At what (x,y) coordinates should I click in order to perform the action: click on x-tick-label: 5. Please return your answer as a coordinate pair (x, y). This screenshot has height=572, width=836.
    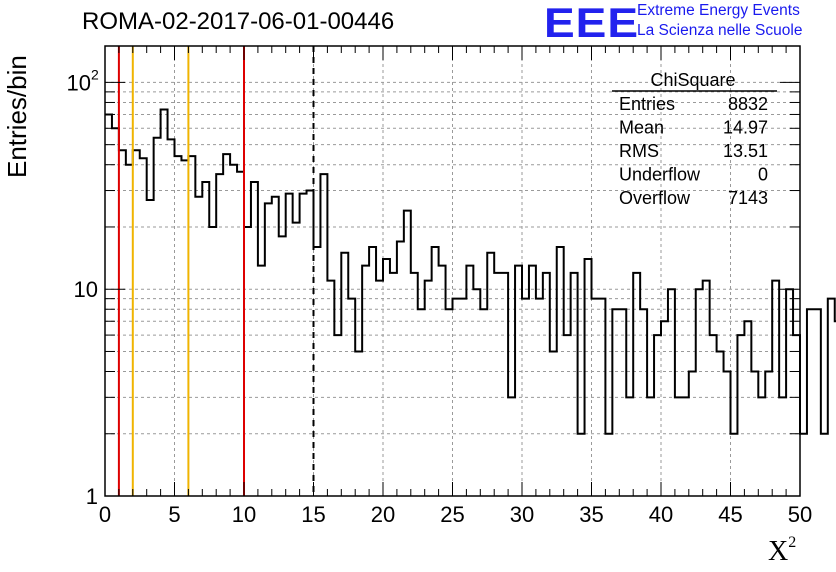
    Looking at the image, I should click on (174, 514).